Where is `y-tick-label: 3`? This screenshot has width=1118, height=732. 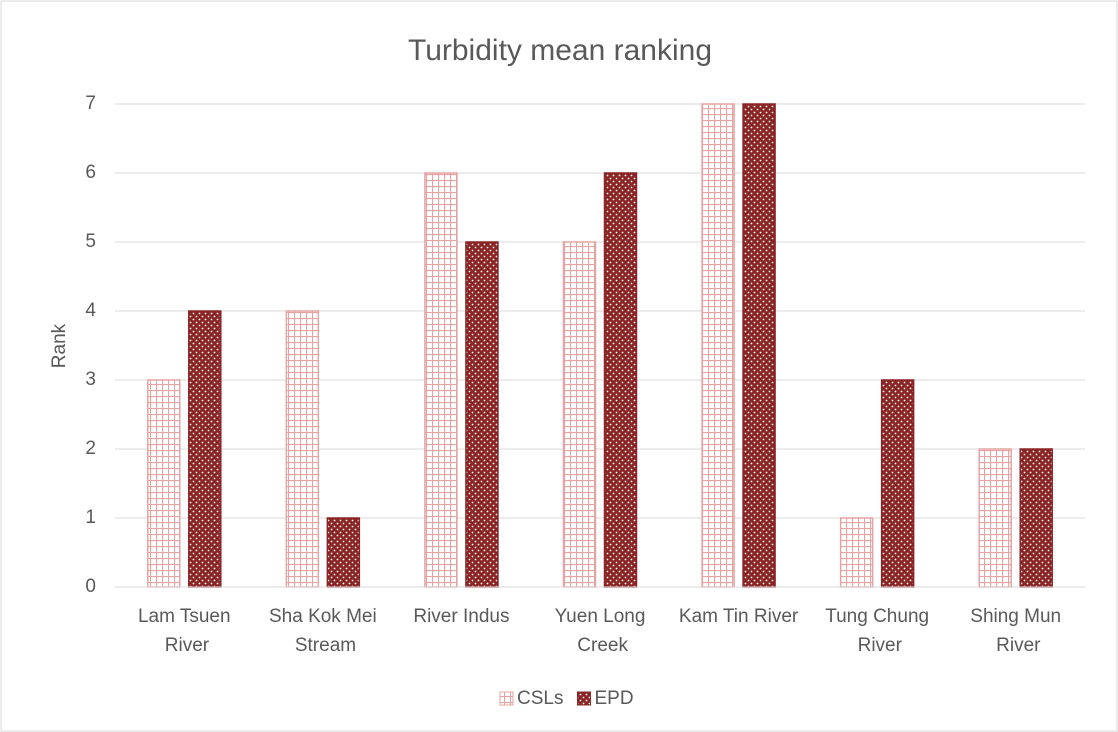
y-tick-label: 3 is located at coordinates (90, 379).